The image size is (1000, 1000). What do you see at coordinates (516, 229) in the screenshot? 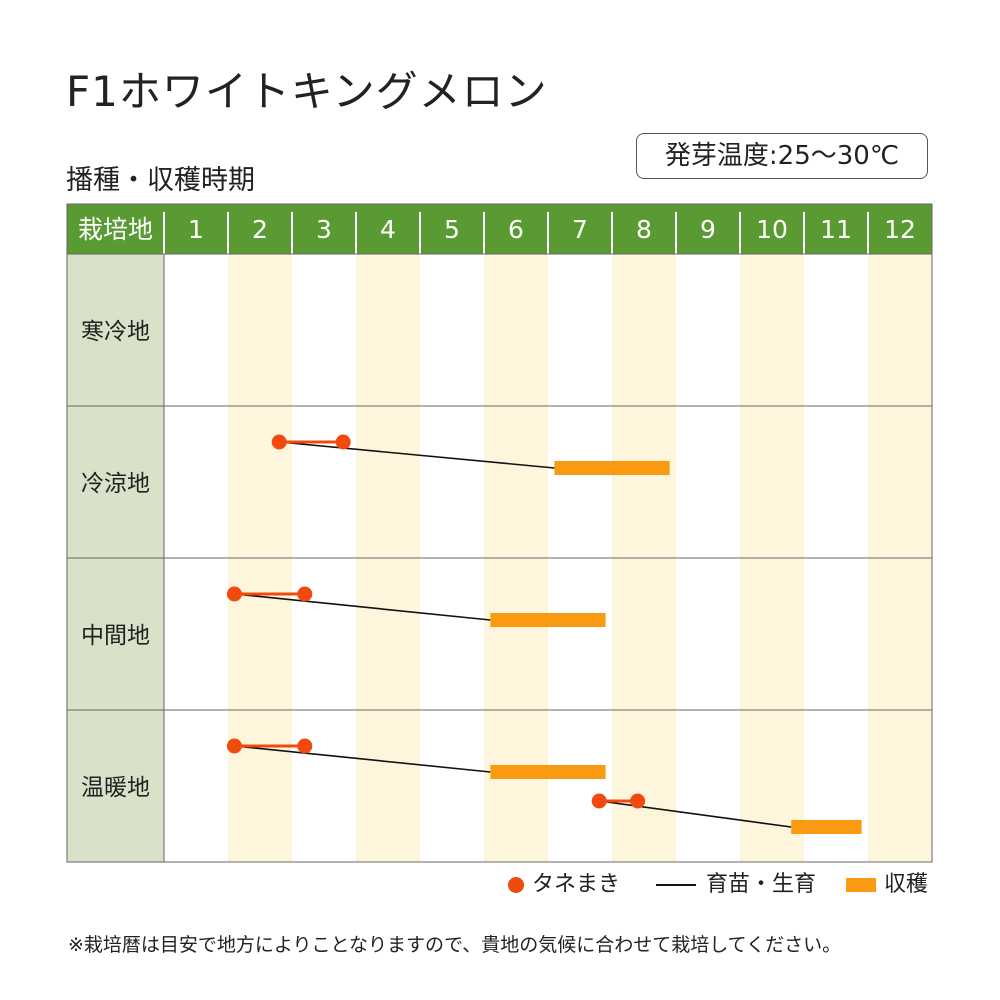
I see `month-tick-label: 6` at bounding box center [516, 229].